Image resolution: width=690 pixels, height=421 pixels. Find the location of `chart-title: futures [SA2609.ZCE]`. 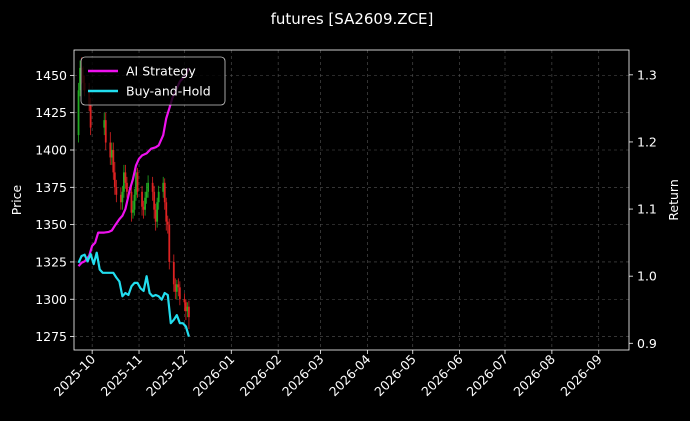

chart-title: futures [SA2609.ZCE] is located at coordinates (352, 19).